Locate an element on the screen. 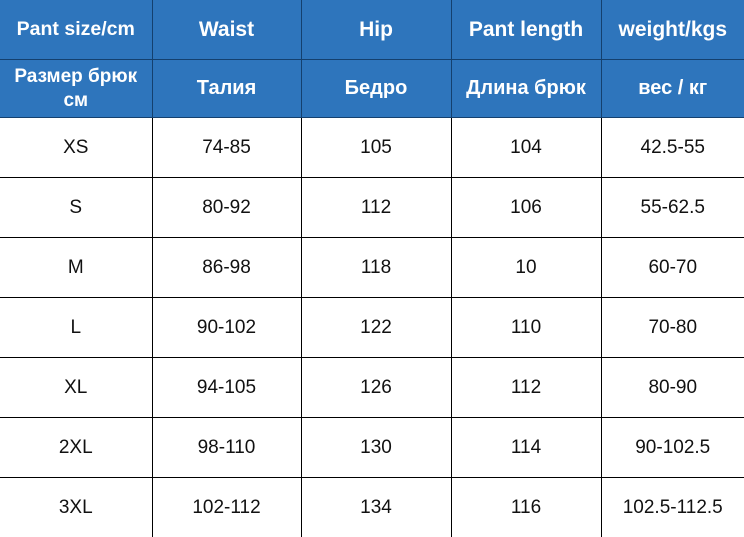 The image size is (744, 537). cell-weight: 80-90 is located at coordinates (672, 388).